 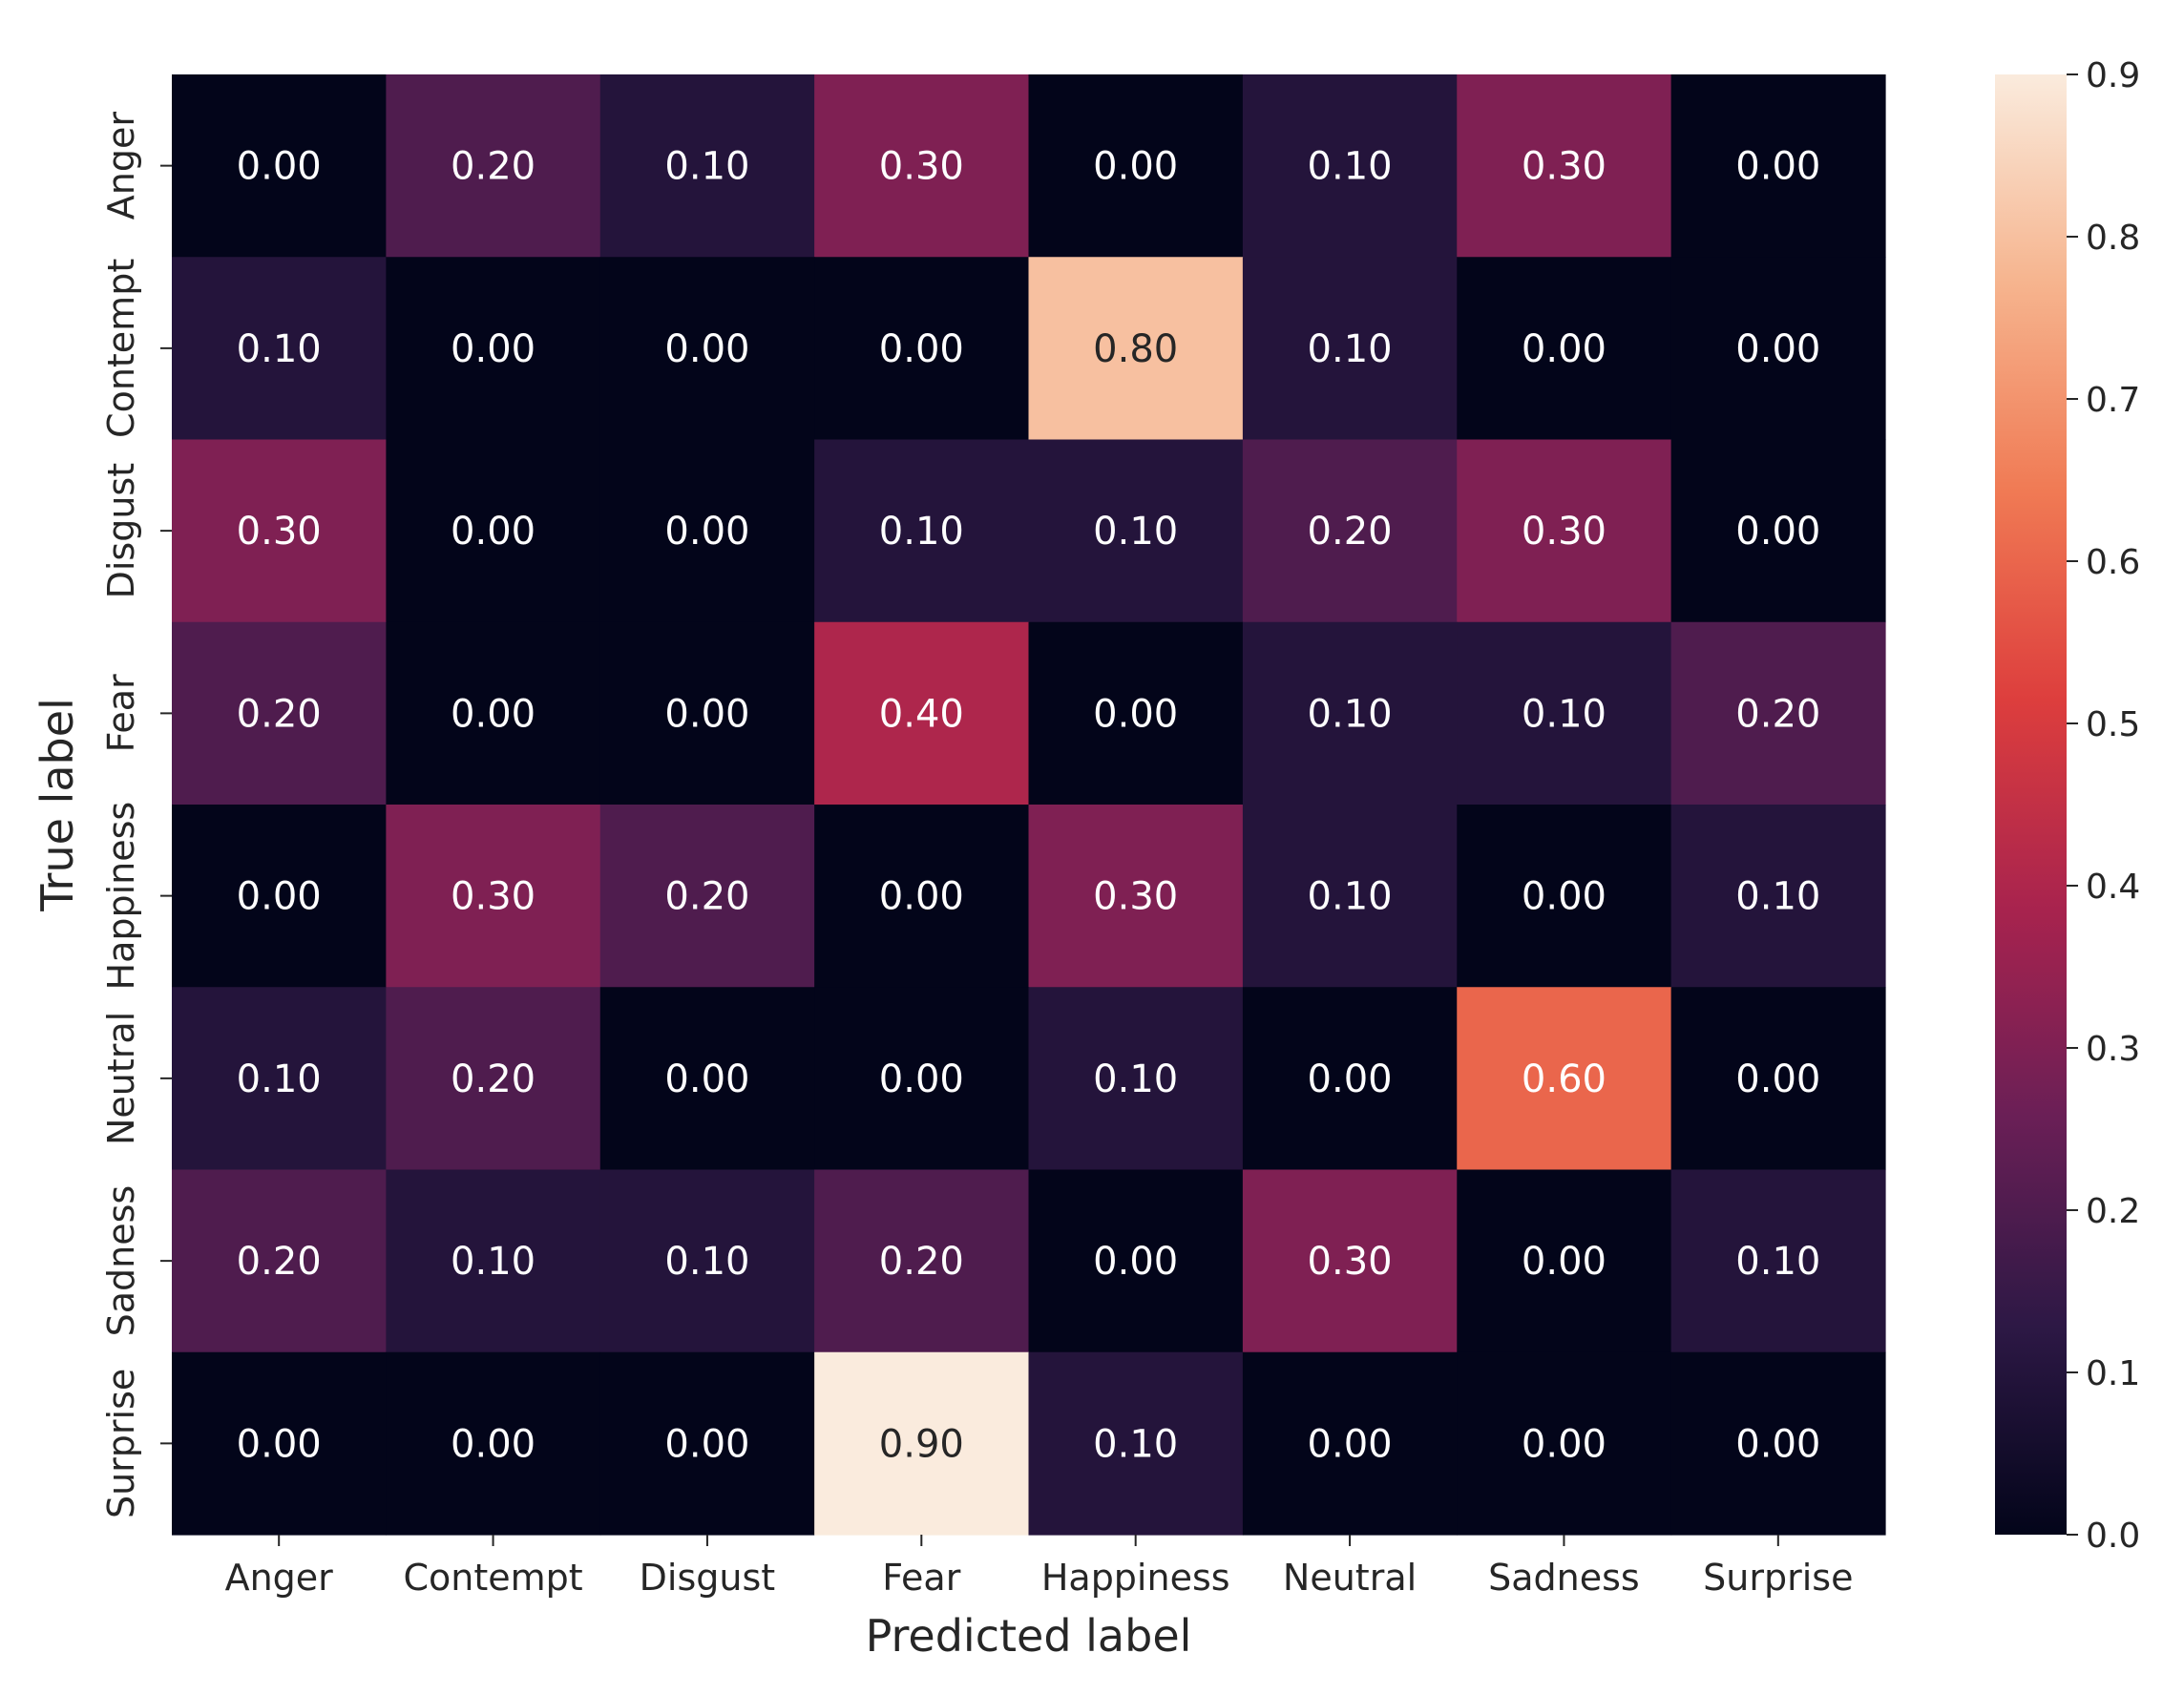 What do you see at coordinates (922, 349) in the screenshot?
I see `cell-value-1-3: 0.00` at bounding box center [922, 349].